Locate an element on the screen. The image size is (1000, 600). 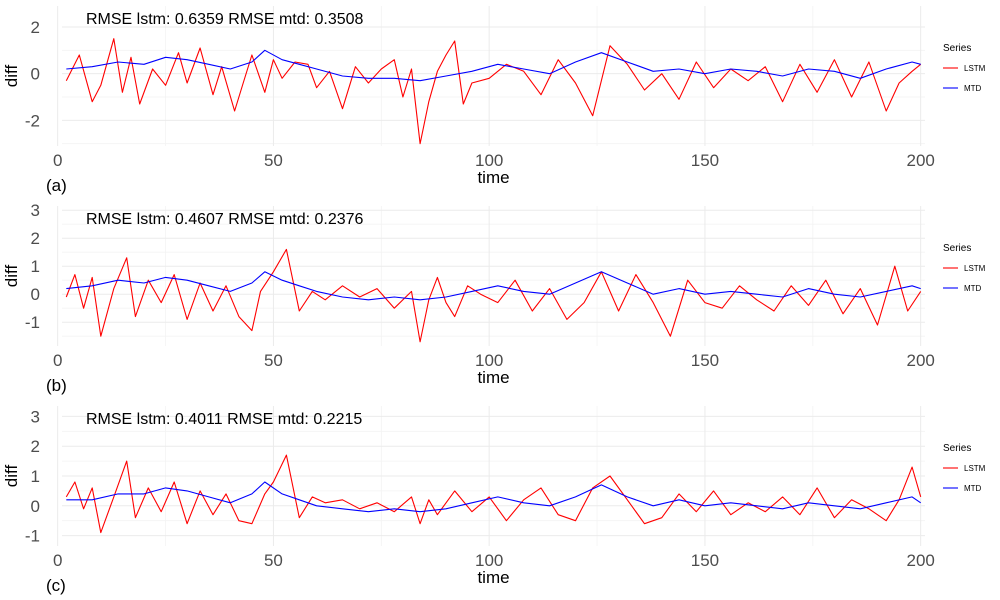
panel-label-b: (b) is located at coordinates (56, 385).